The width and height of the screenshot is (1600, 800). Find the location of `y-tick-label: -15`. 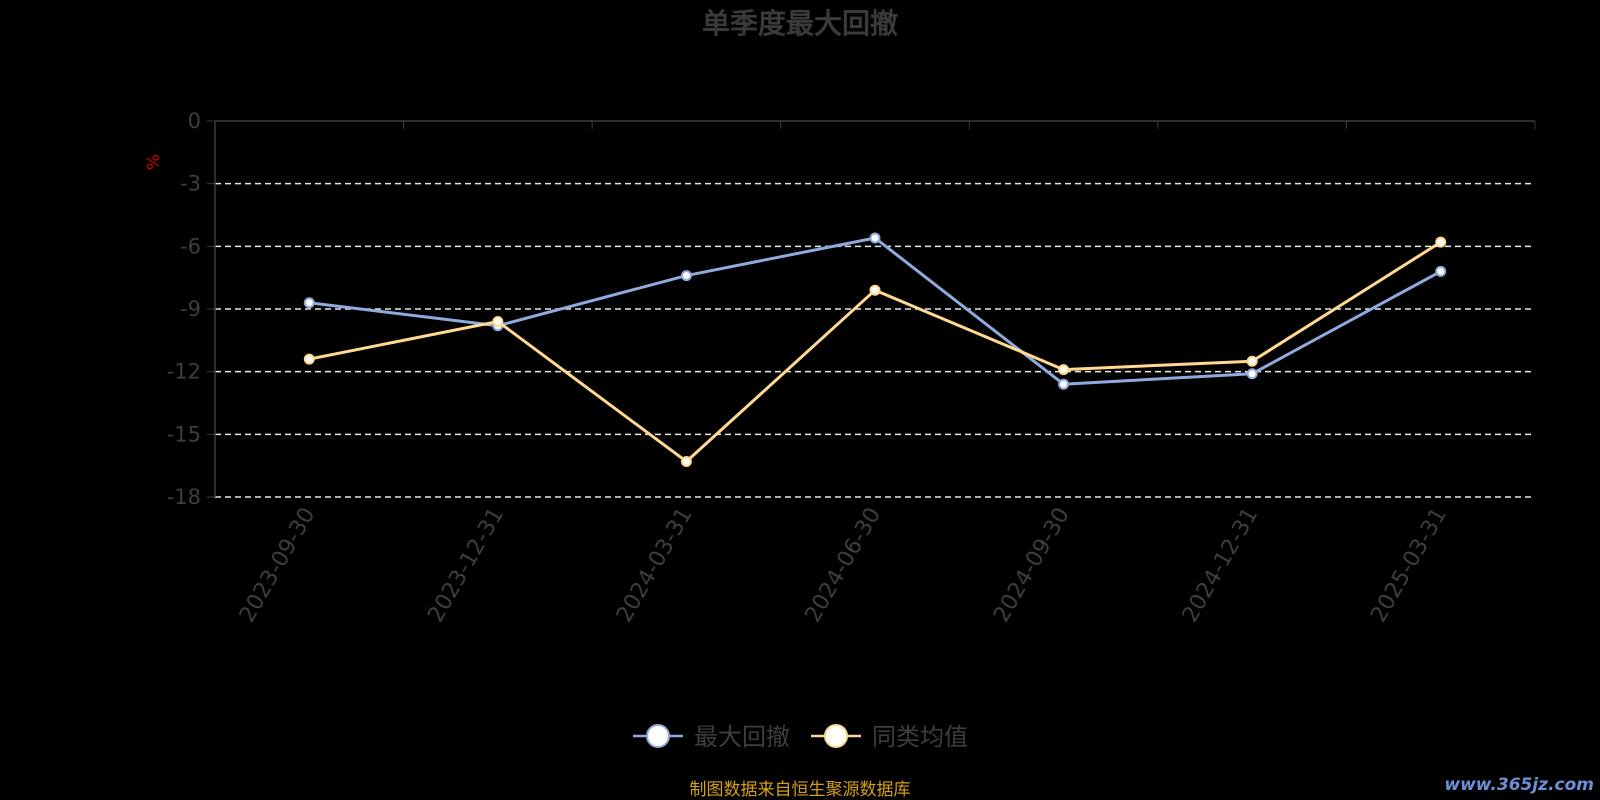

y-tick-label: -15 is located at coordinates (184, 434).